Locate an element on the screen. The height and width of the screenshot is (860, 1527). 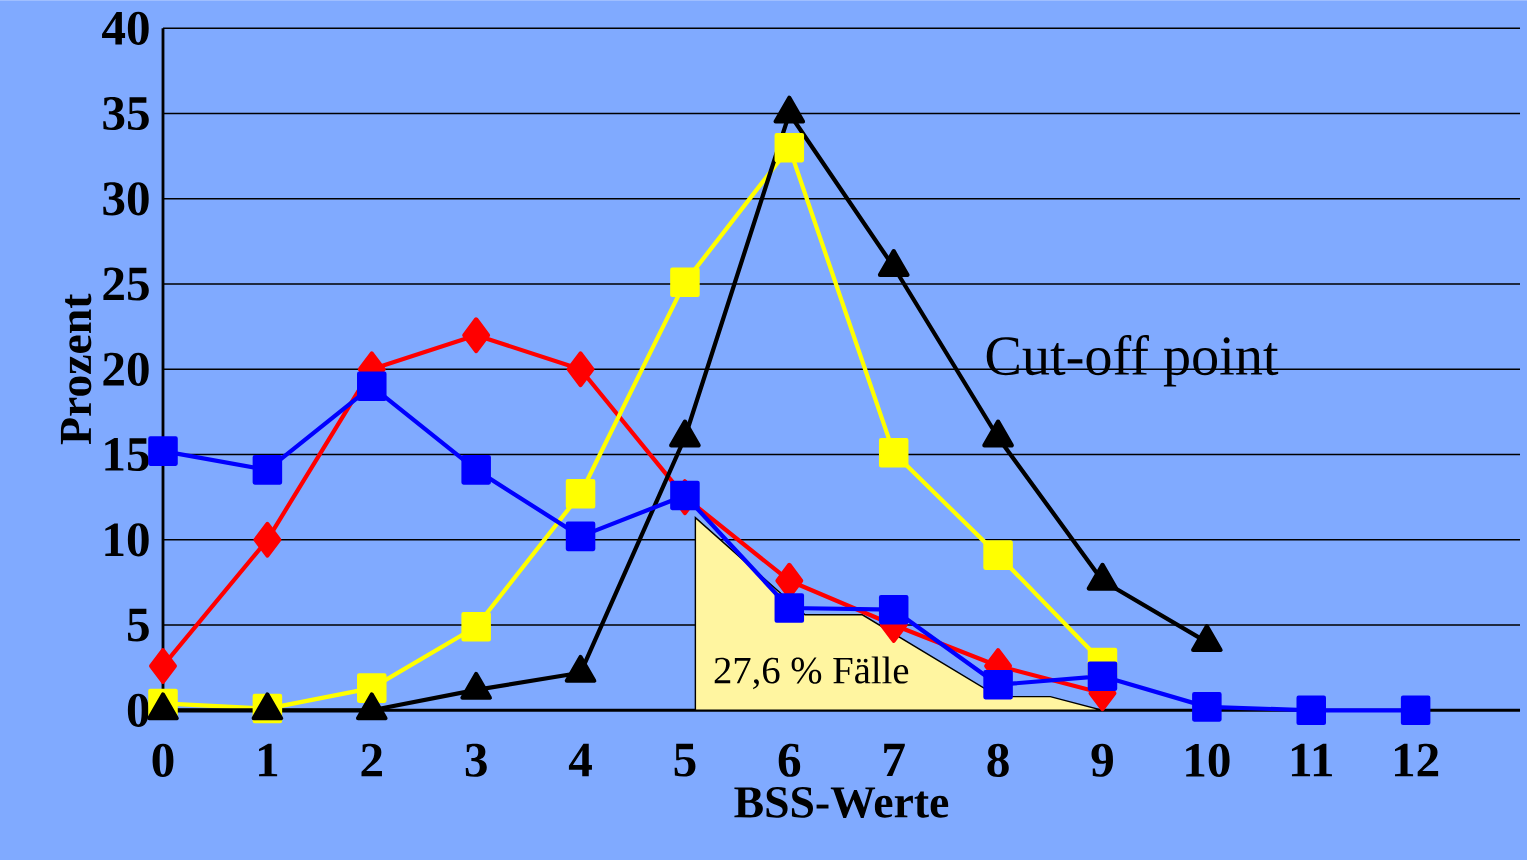
y-tick-label: 20 is located at coordinates (126, 369).